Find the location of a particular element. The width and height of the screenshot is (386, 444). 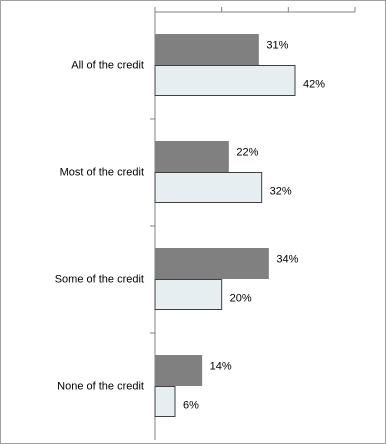

value-label: 34% is located at coordinates (287, 259).